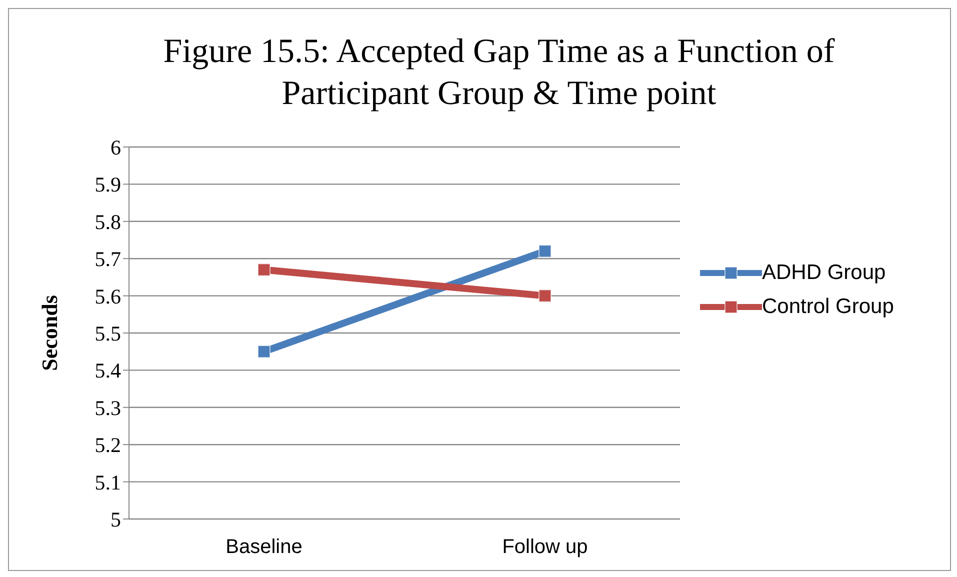 This screenshot has width=957, height=577. What do you see at coordinates (828, 306) in the screenshot?
I see `legend-label: Control Group` at bounding box center [828, 306].